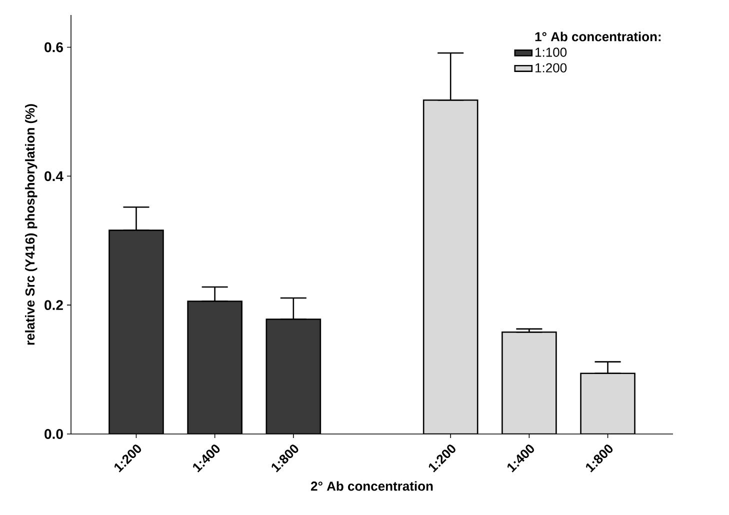 This screenshot has height=515, width=729. What do you see at coordinates (551, 52) in the screenshot?
I see `legend-label: 1:100` at bounding box center [551, 52].